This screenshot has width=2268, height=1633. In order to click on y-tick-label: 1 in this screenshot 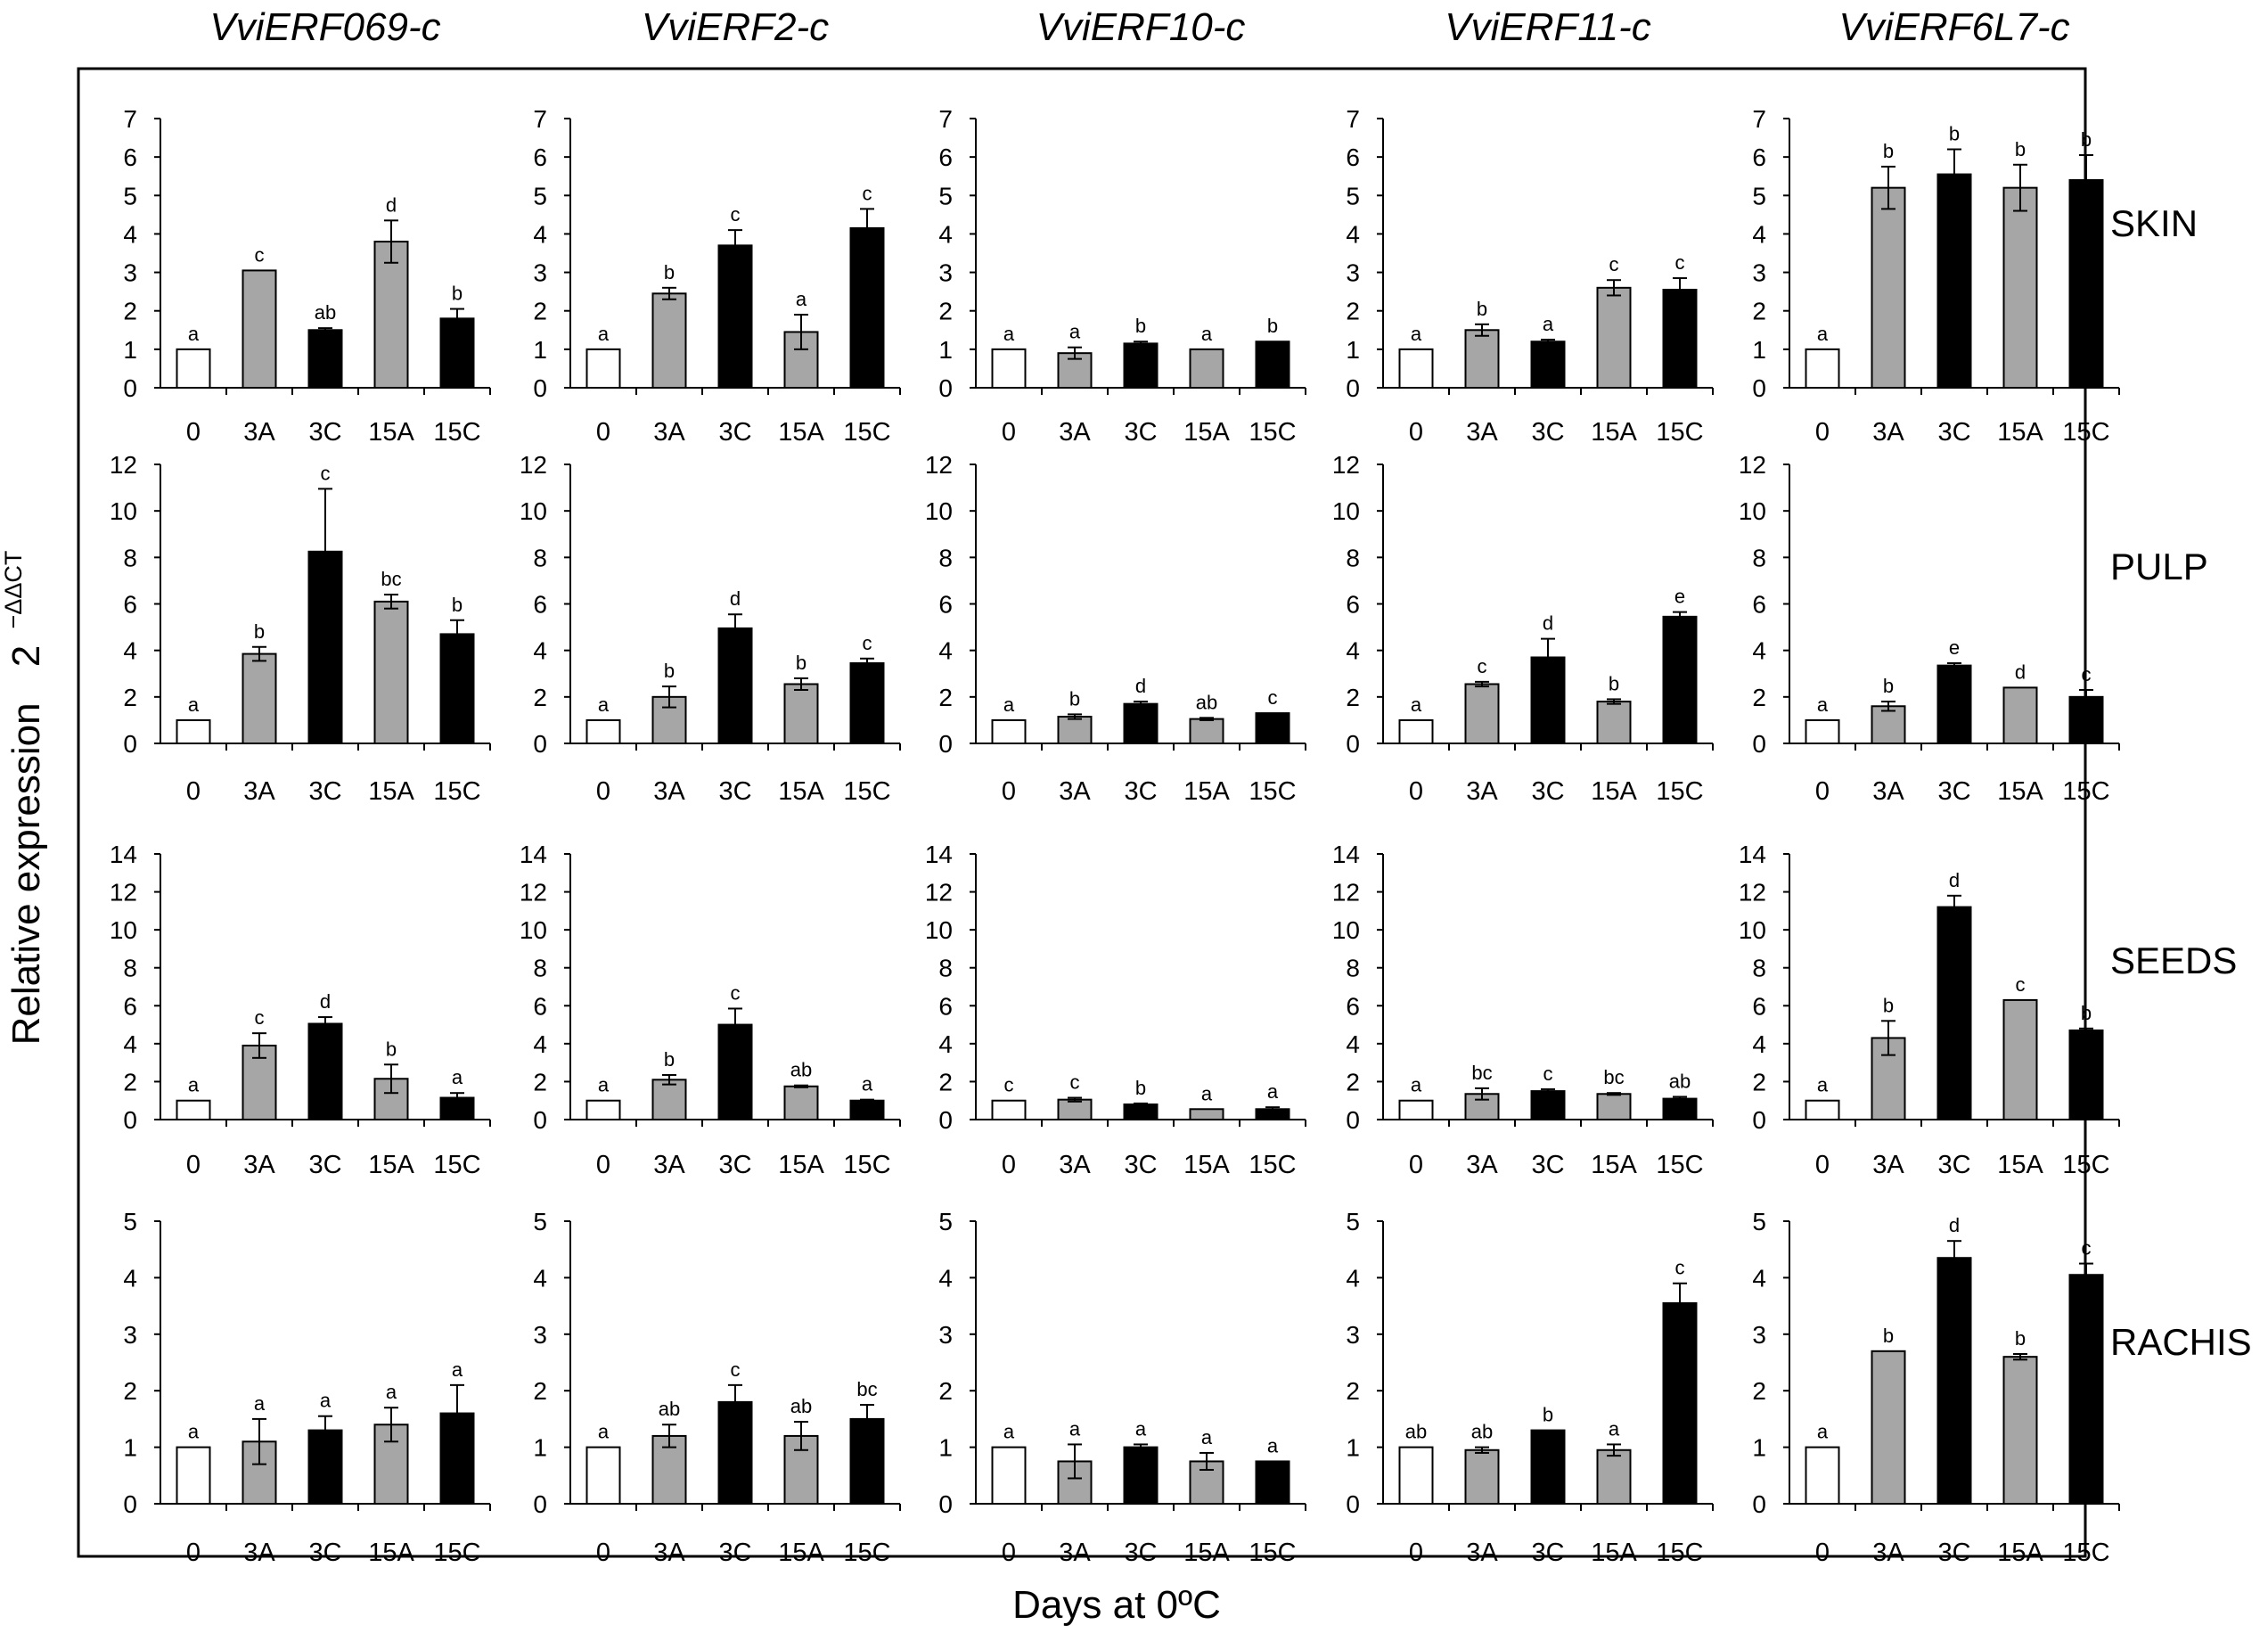, I will do `click(945, 350)`.